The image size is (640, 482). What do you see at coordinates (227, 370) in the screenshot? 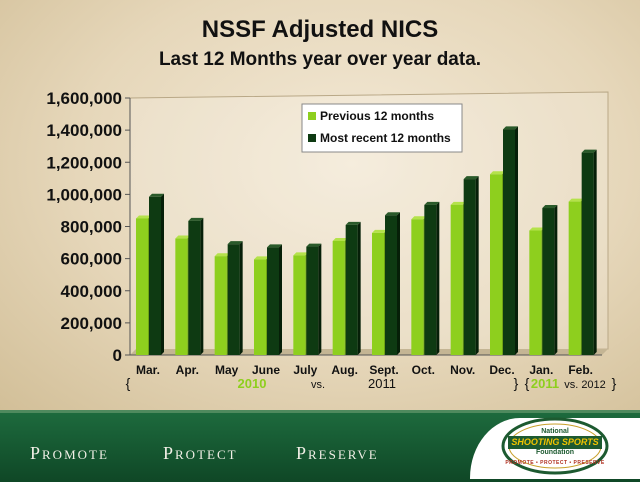
I see `x-tick-label: May` at bounding box center [227, 370].